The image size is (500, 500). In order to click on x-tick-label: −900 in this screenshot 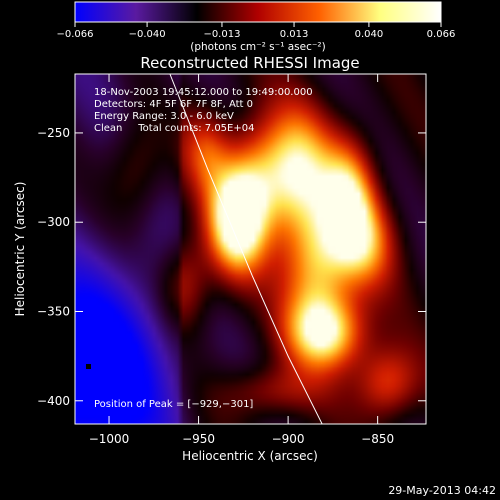, I will do `click(288, 439)`.